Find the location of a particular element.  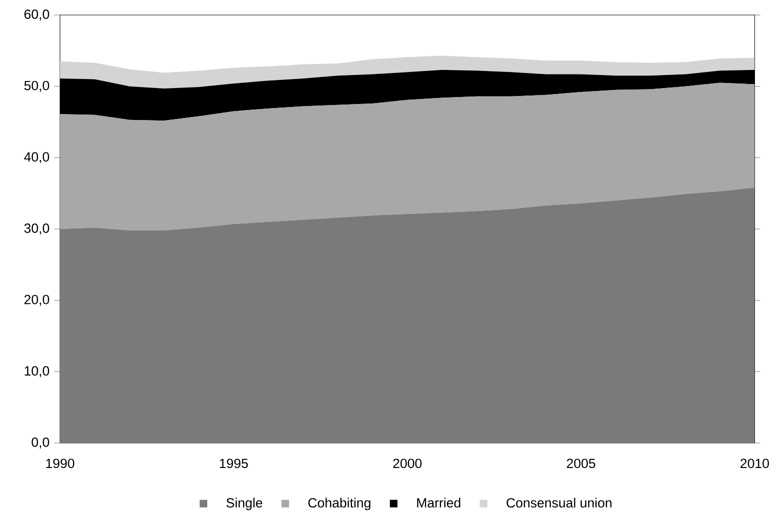

x-tick-label: 1995 is located at coordinates (234, 463).